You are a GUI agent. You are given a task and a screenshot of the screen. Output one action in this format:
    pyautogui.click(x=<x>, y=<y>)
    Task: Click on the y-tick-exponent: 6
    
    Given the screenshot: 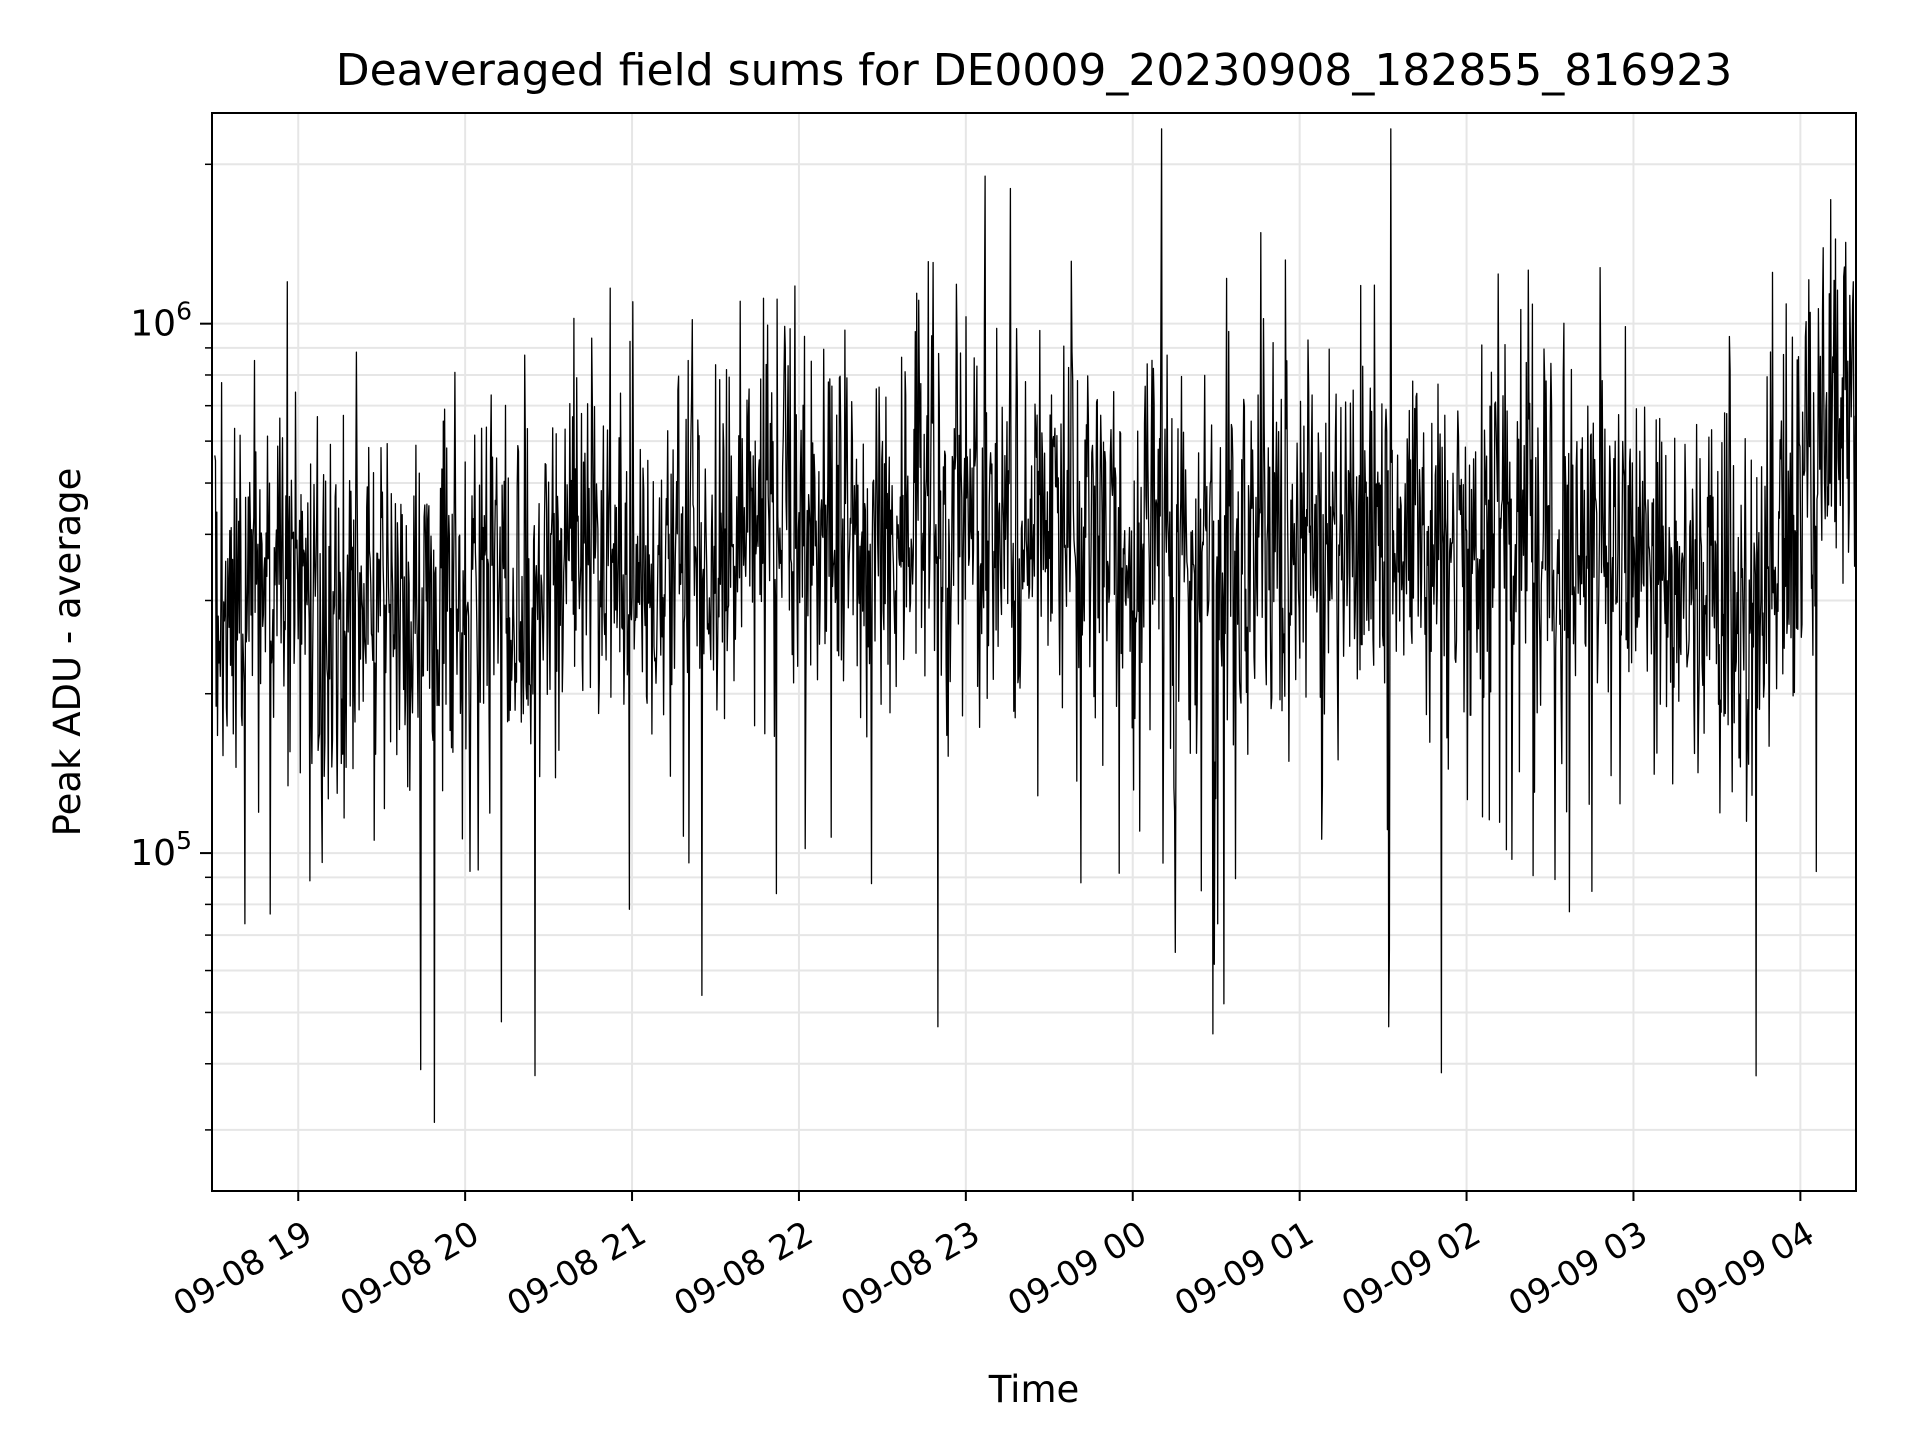 What is the action you would take?
    pyautogui.click(x=184, y=311)
    